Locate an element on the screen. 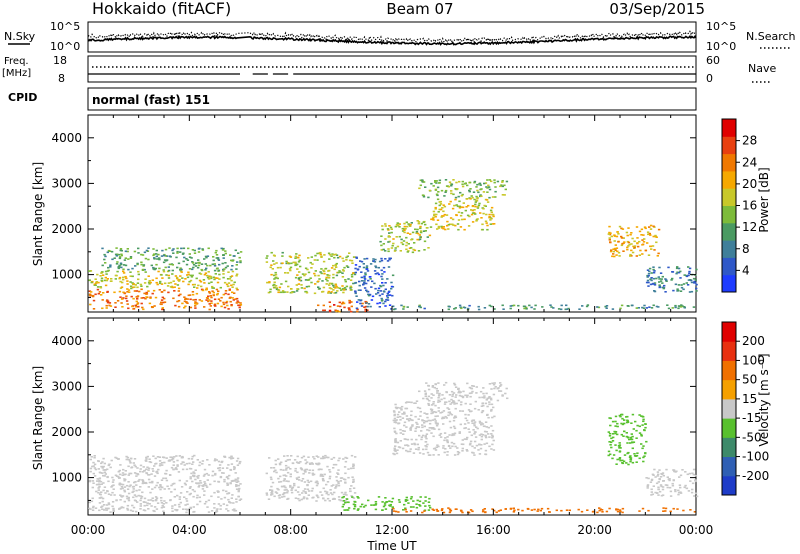  colorbar-tick-label: 100 is located at coordinates (753, 360).